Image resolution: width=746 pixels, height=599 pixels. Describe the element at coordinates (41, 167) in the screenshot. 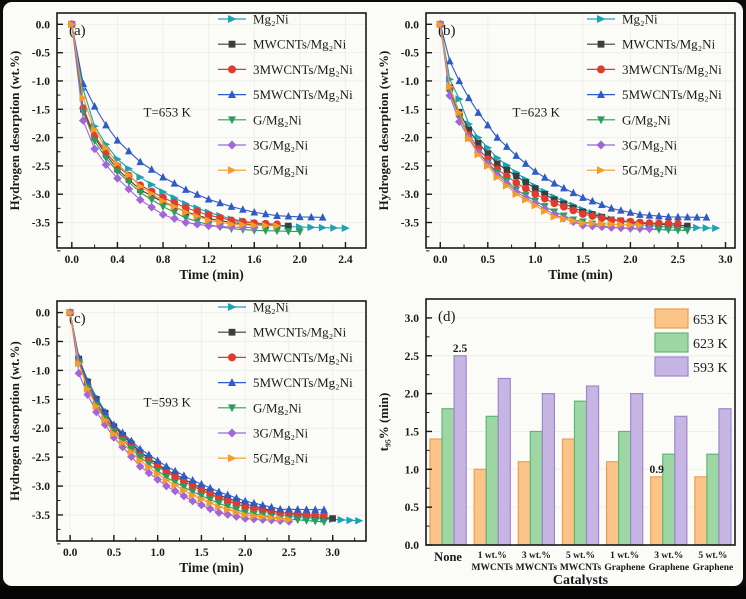

I see `svg-text: -2.5` at that location.